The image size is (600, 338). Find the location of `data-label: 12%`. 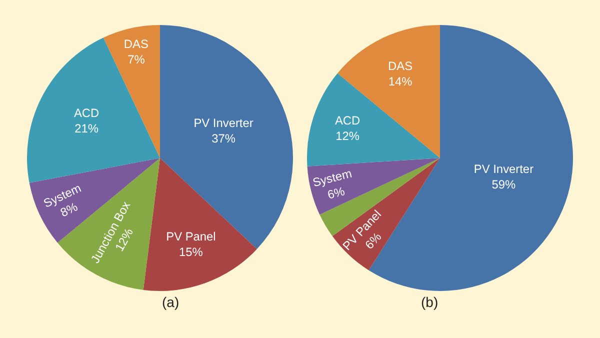

data-label: 12% is located at coordinates (348, 135).